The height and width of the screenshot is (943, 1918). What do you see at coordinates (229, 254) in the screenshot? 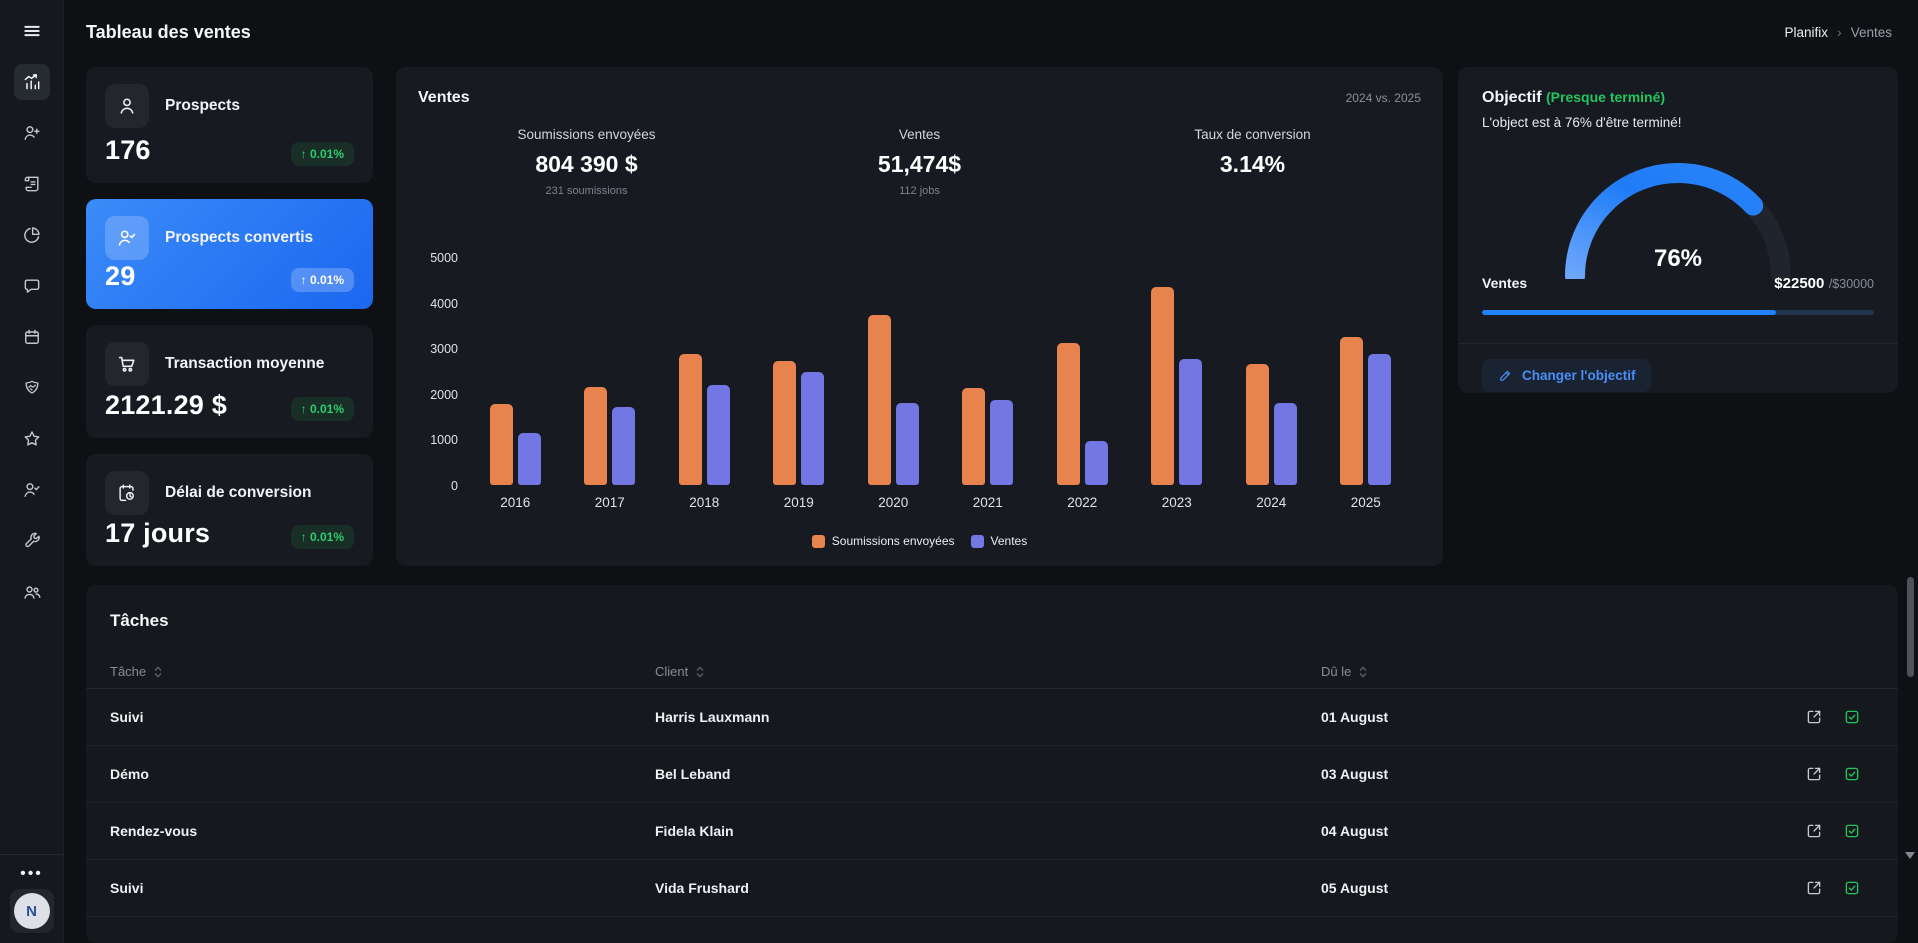
I see `stat-card-prospects-convertis: Prospects convertis 29 ↑ 0.01%` at bounding box center [229, 254].